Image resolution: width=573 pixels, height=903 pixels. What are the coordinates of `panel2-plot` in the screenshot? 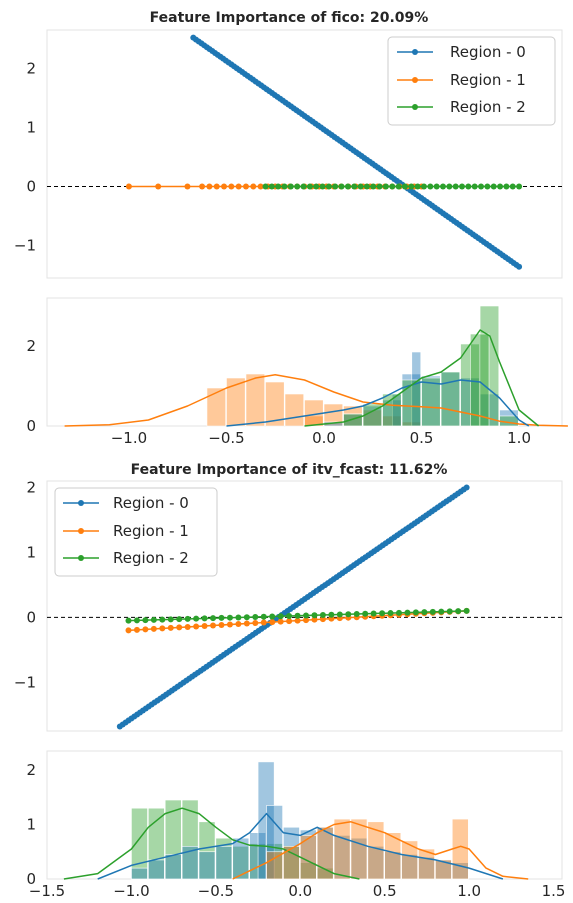 It's located at (316, 366).